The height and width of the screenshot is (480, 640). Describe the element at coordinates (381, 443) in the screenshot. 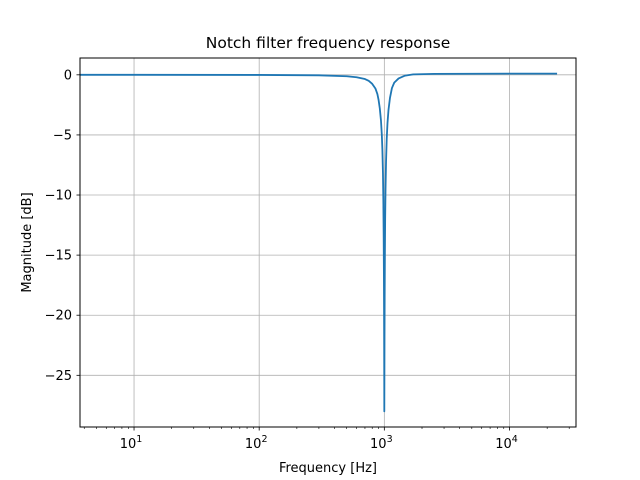

I see `x-tick-label: 10³` at that location.